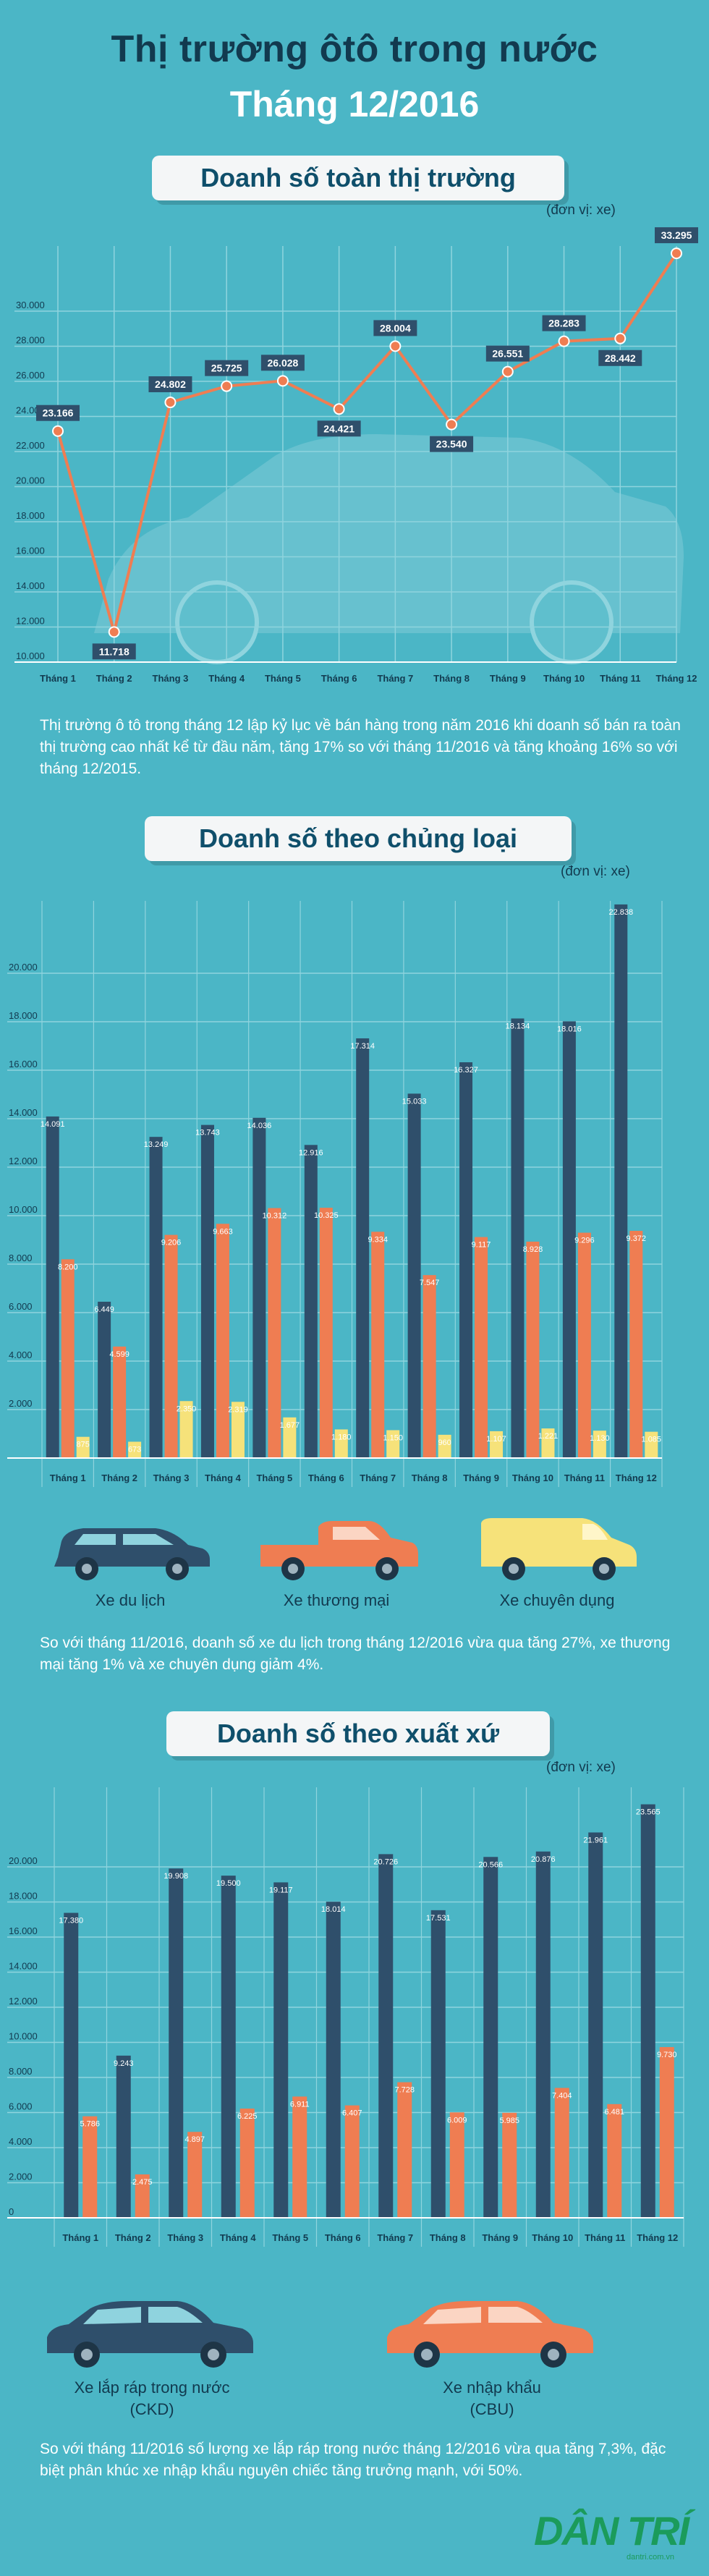 The image size is (709, 2576). I want to click on bar-value-label: 5.786, so click(90, 2124).